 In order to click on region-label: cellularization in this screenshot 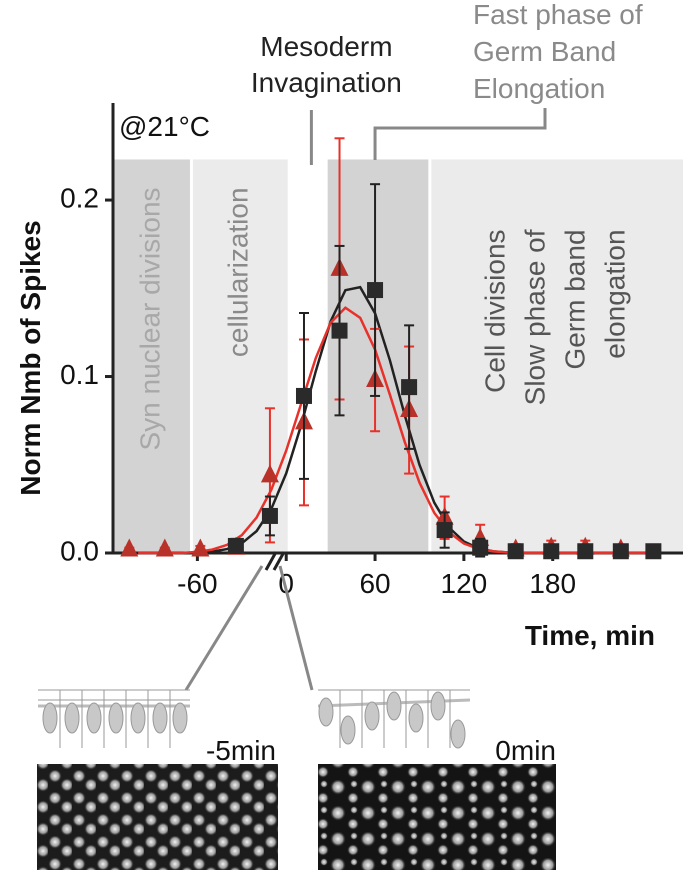, I will do `click(238, 272)`.